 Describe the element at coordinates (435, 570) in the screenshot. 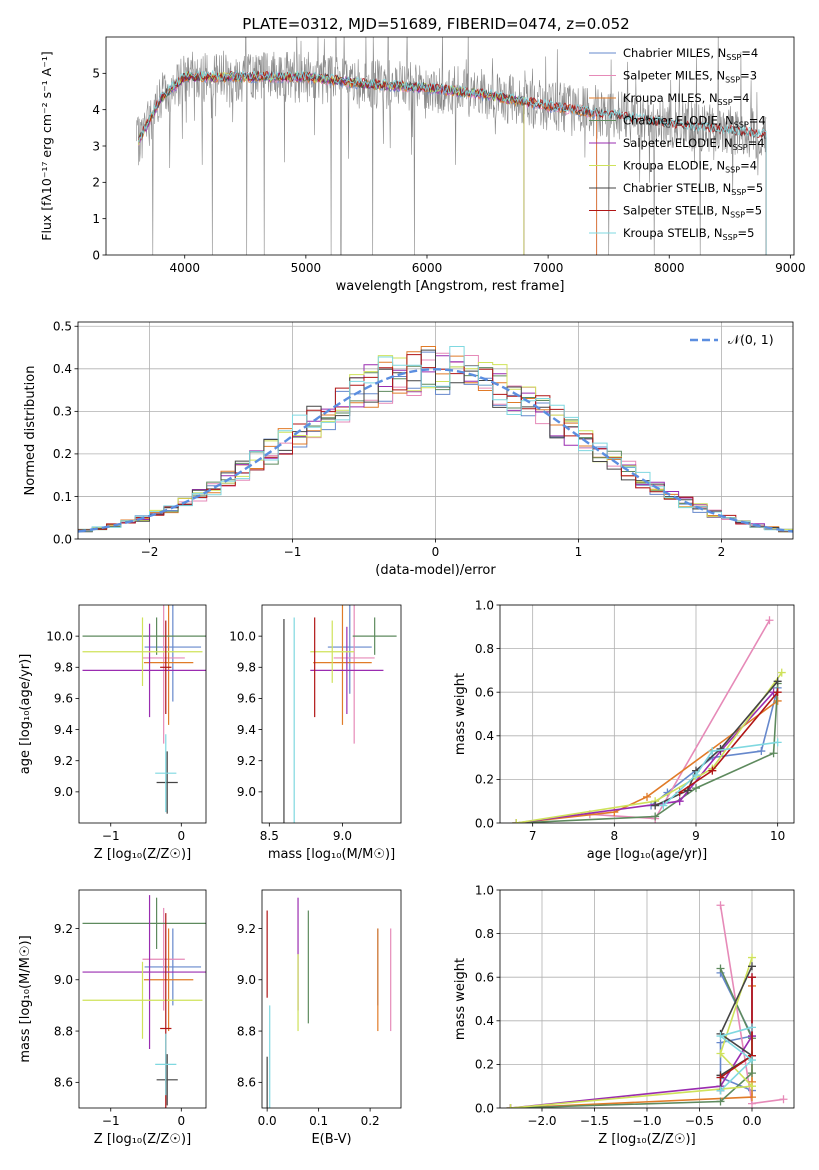

I see `x-axis-label: (data-model)/error` at that location.